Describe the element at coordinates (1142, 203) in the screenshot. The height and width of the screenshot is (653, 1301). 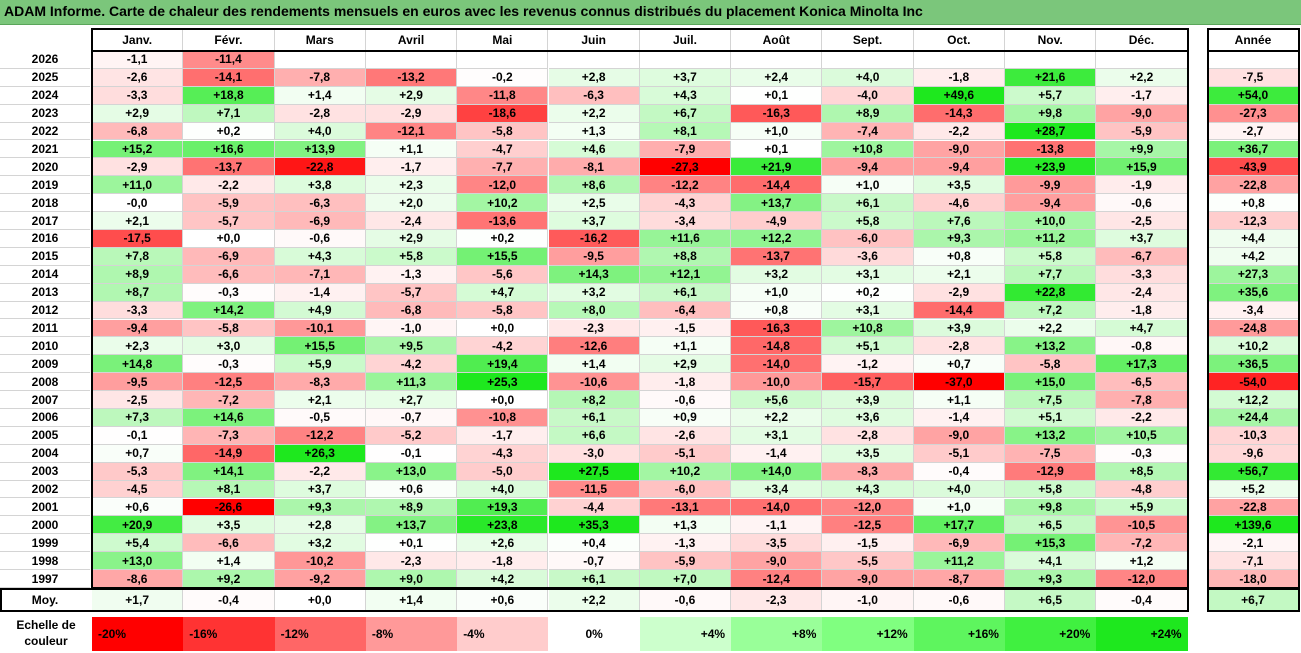
I see `heatmap-cell: -0,6` at that location.